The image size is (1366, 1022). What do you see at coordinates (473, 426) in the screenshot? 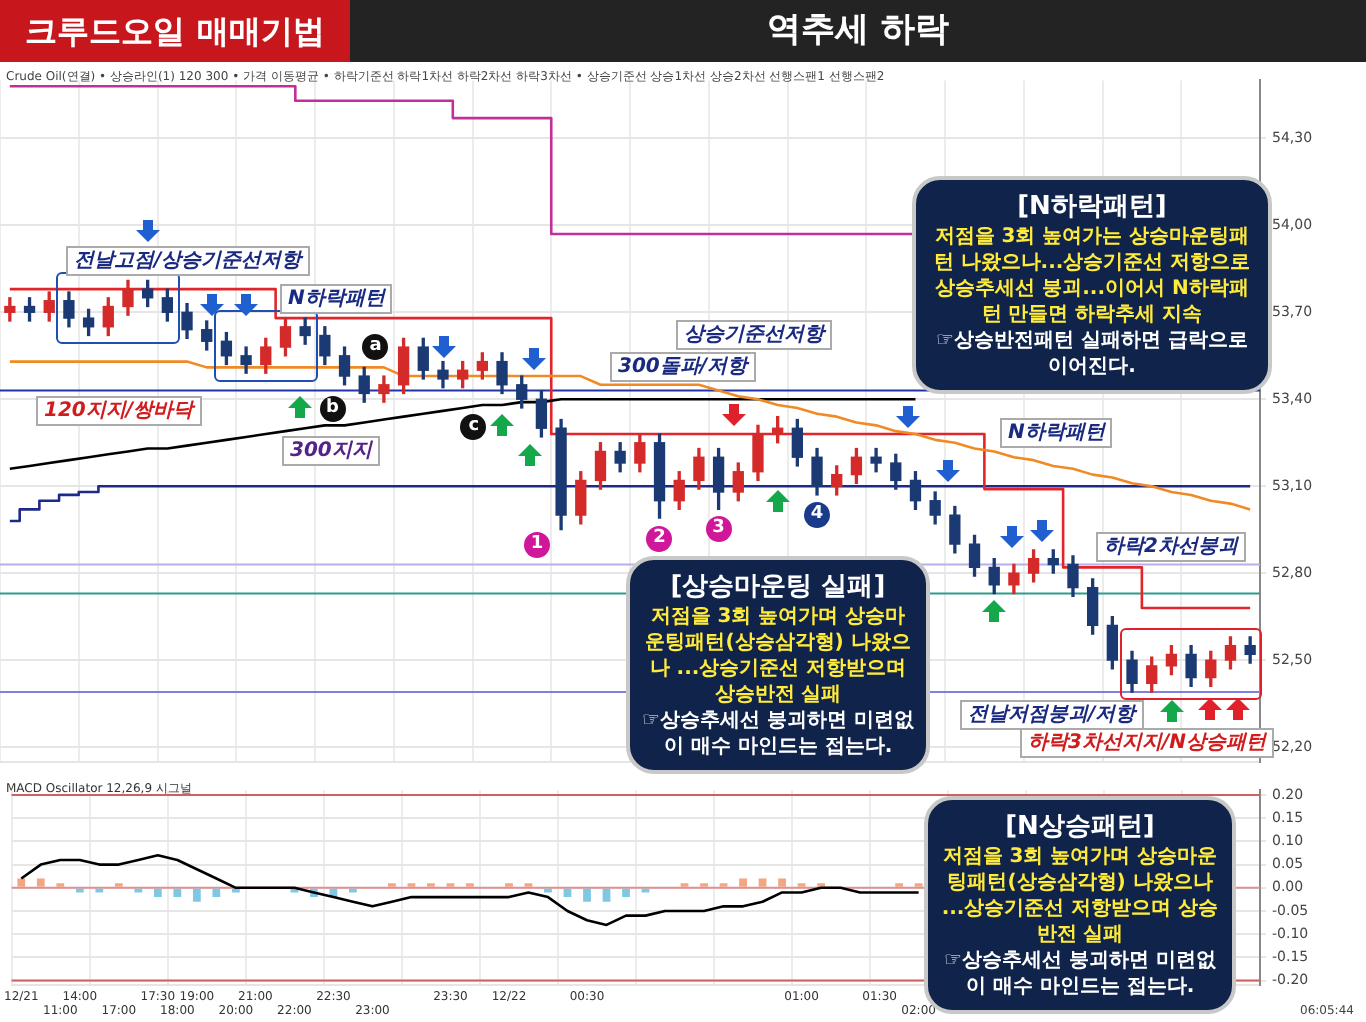
I see `annotation: c` at bounding box center [473, 426].